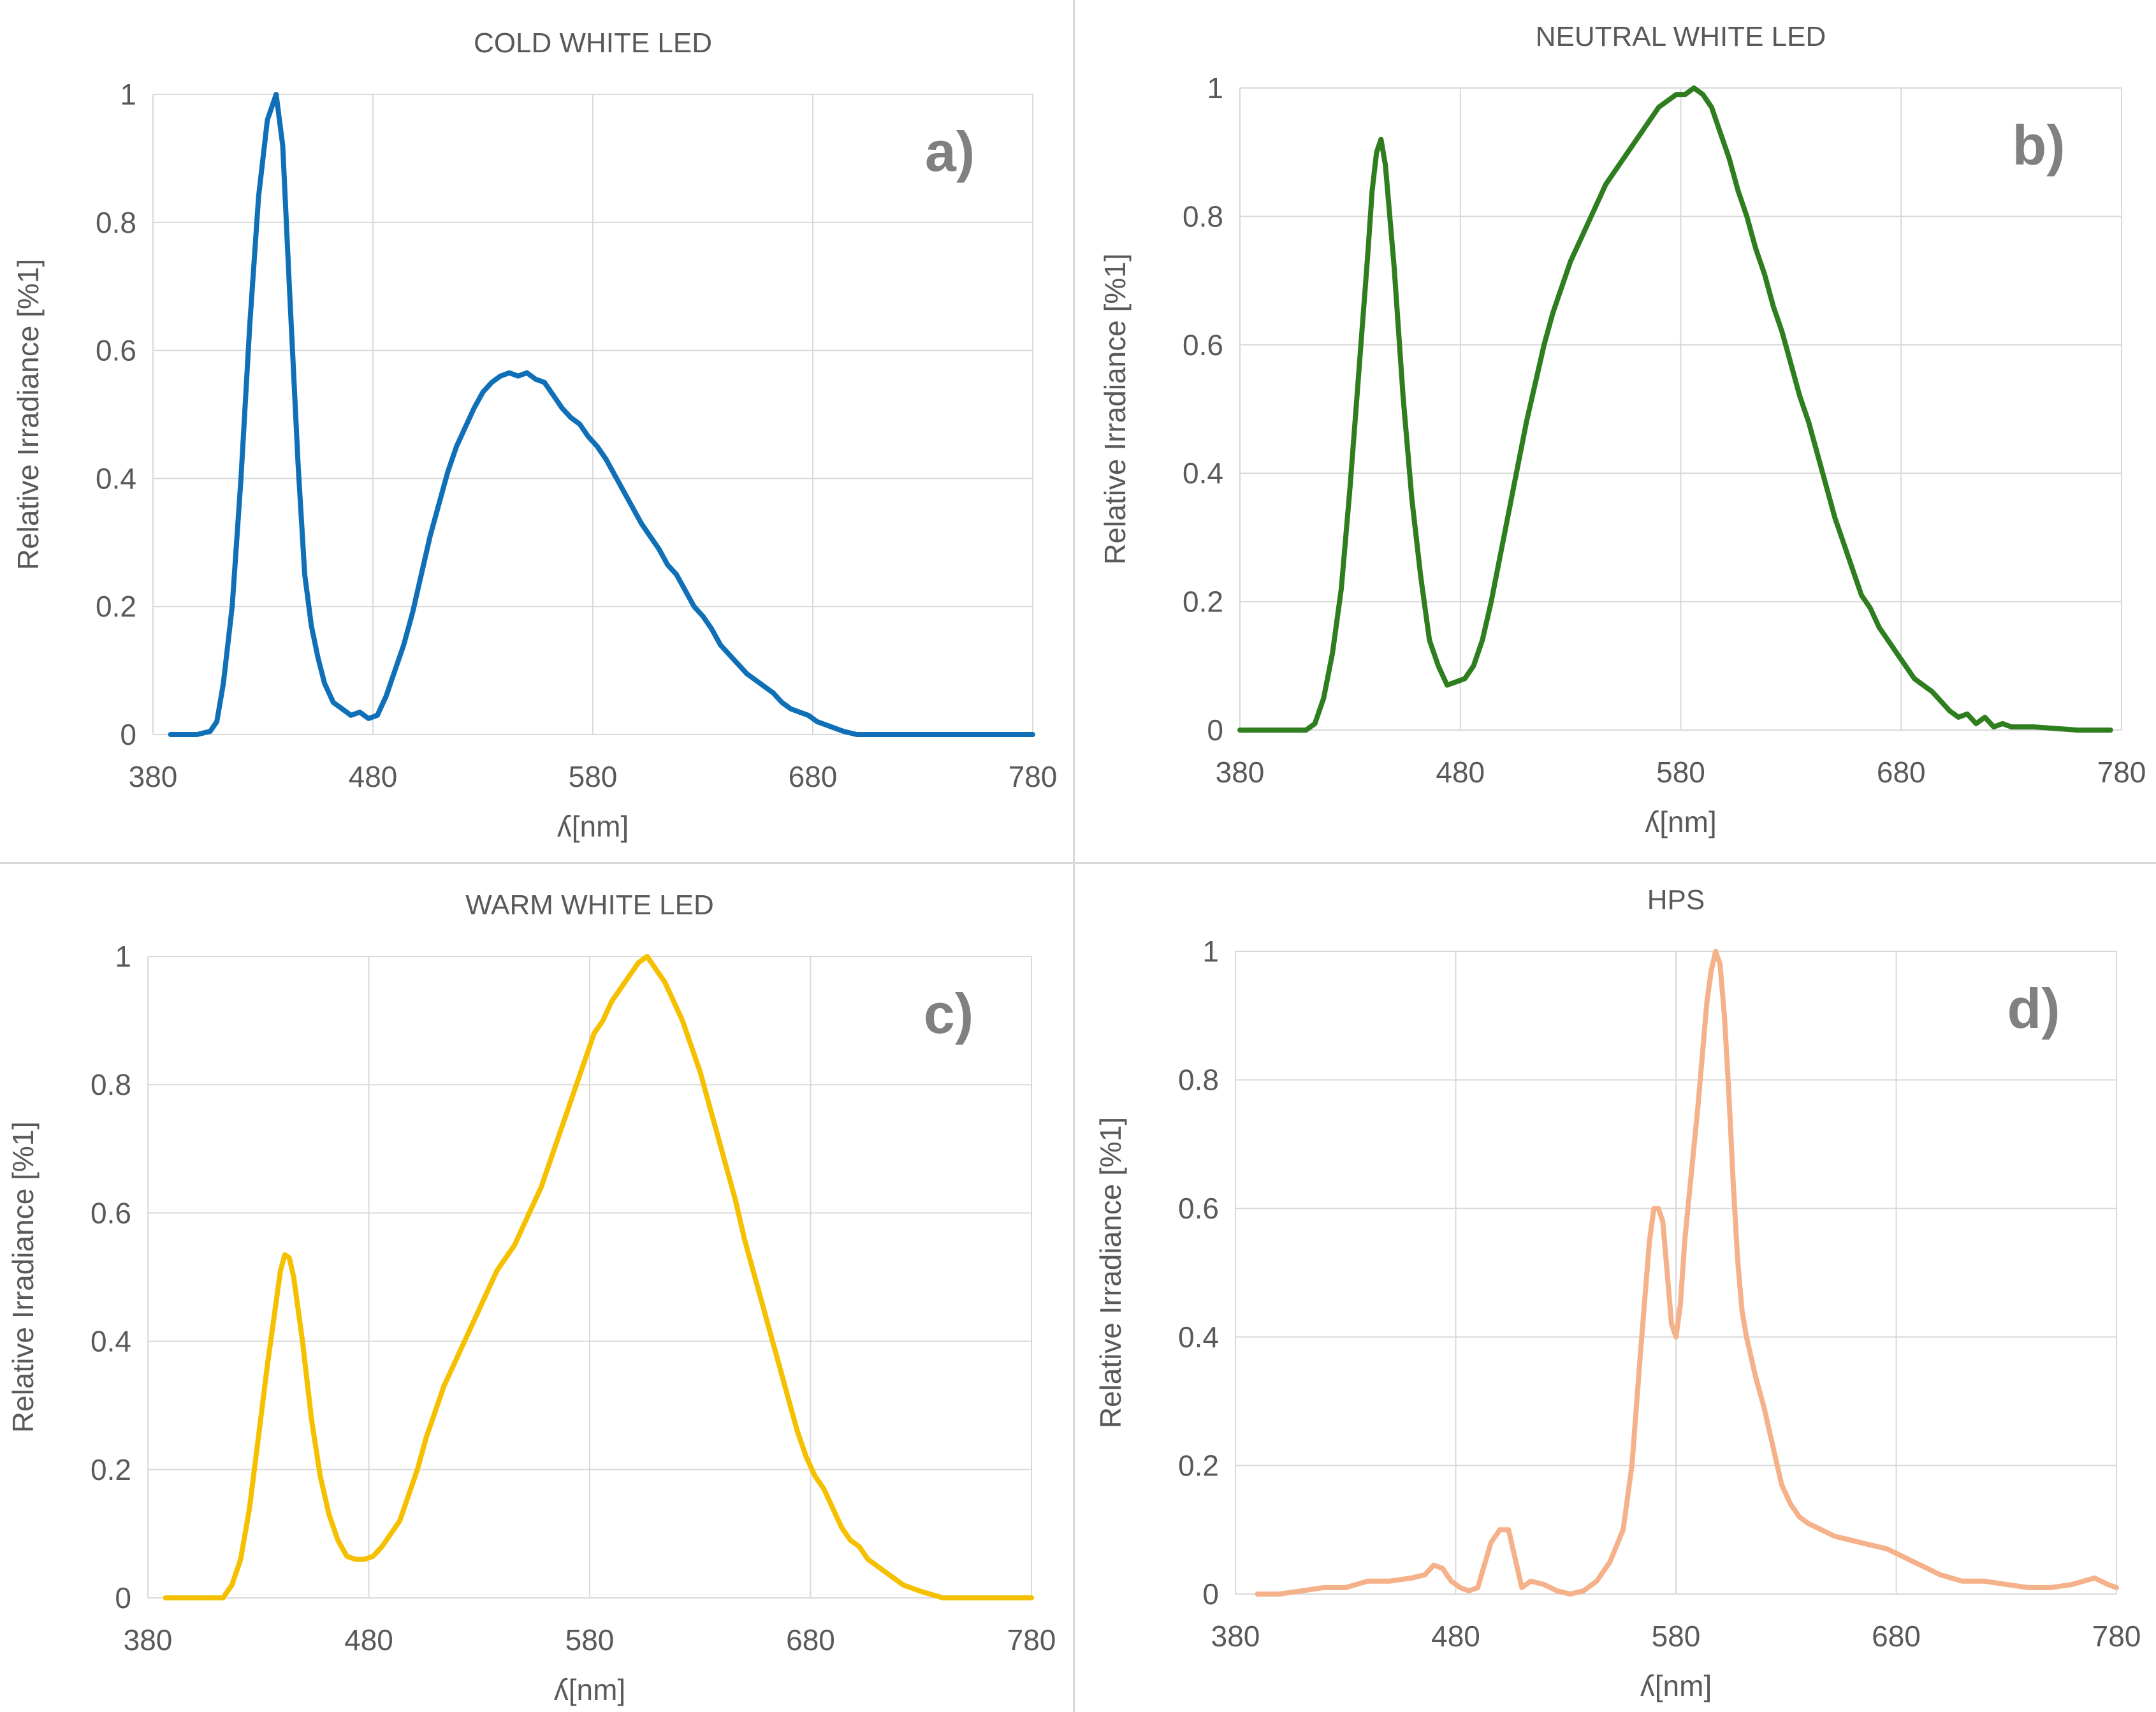 The width and height of the screenshot is (2156, 1712). I want to click on panel-label: a), so click(950, 151).